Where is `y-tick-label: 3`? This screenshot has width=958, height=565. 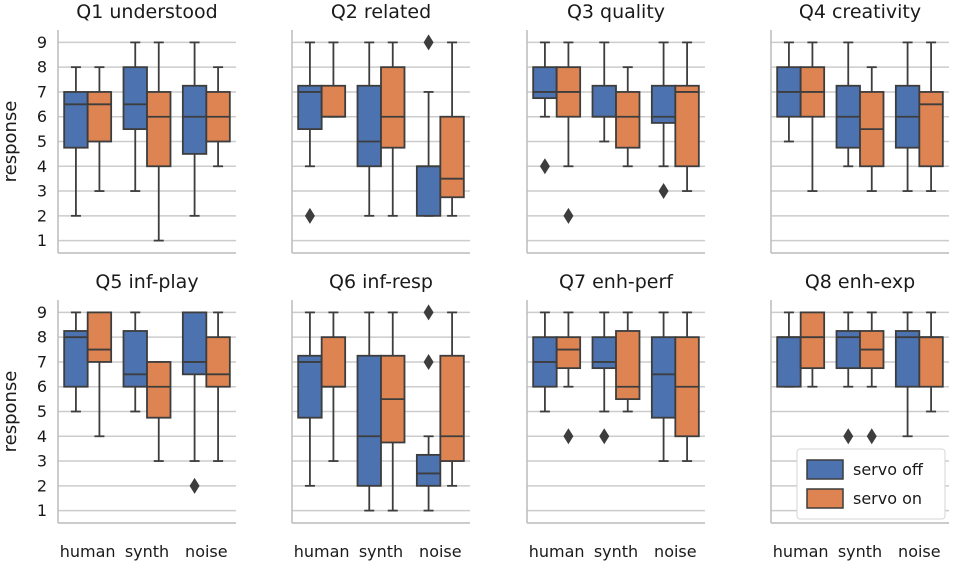
y-tick-label: 3 is located at coordinates (42, 191).